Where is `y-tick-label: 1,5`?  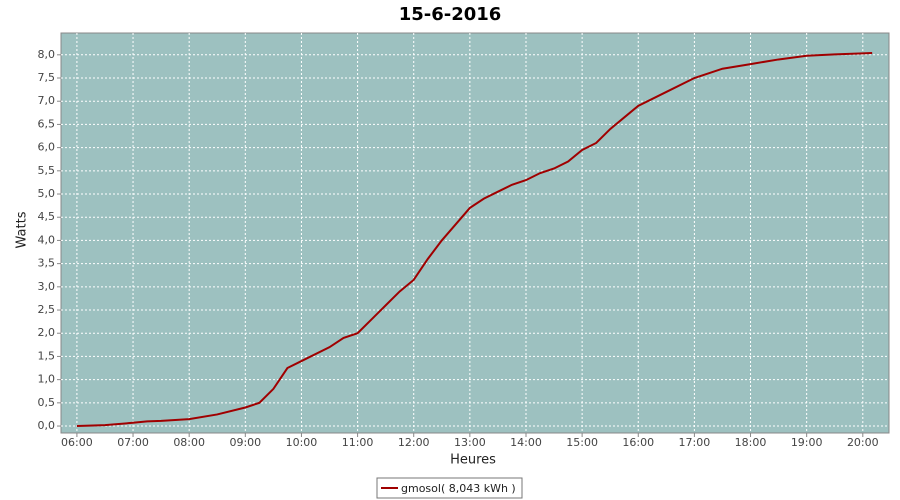
y-tick-label: 1,5 is located at coordinates (47, 355).